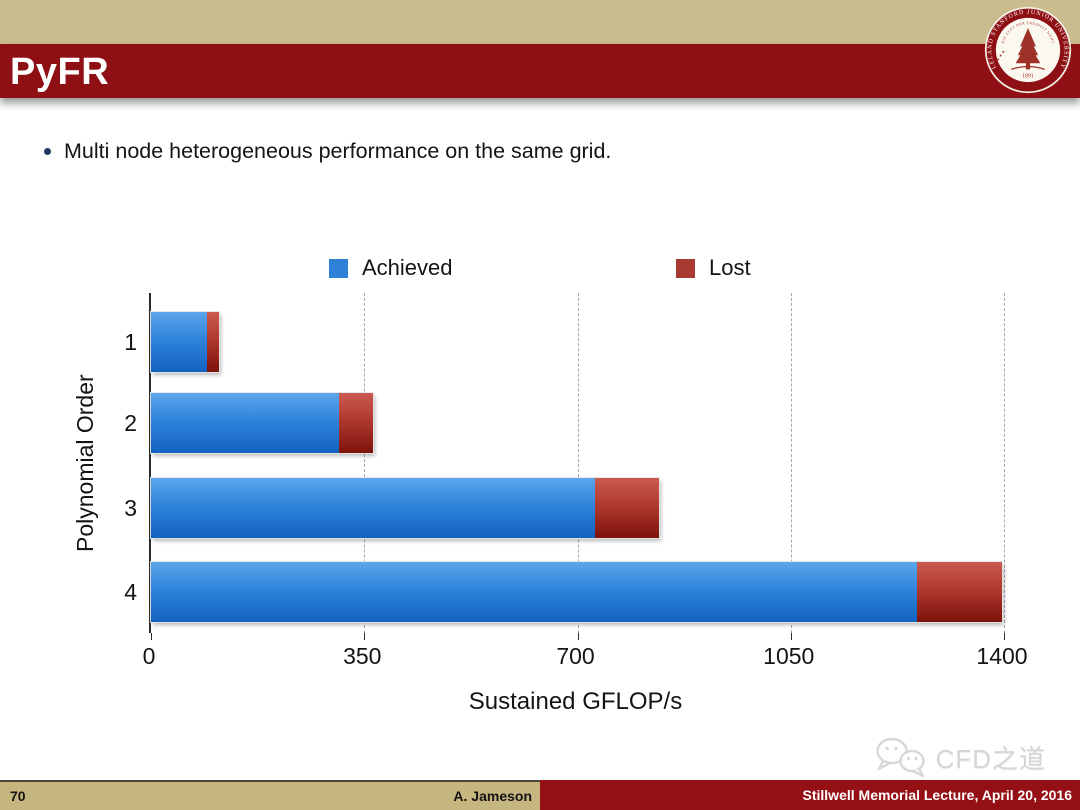 This screenshot has width=1080, height=810. Describe the element at coordinates (47, 151) in the screenshot. I see `bullet-dot-icon` at that location.